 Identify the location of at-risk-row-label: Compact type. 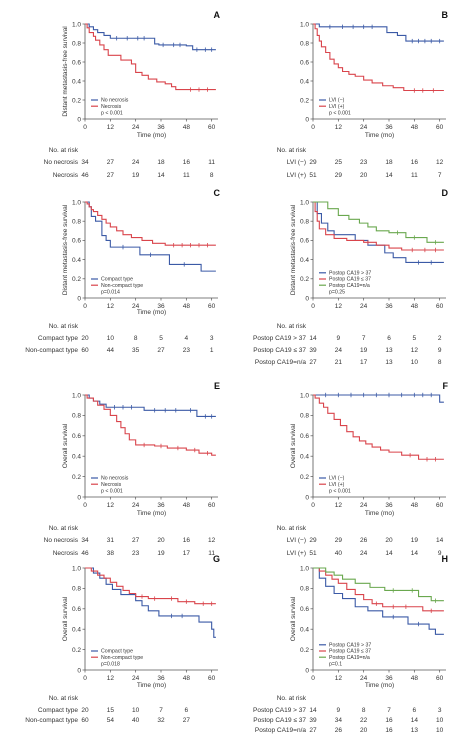
(58, 338).